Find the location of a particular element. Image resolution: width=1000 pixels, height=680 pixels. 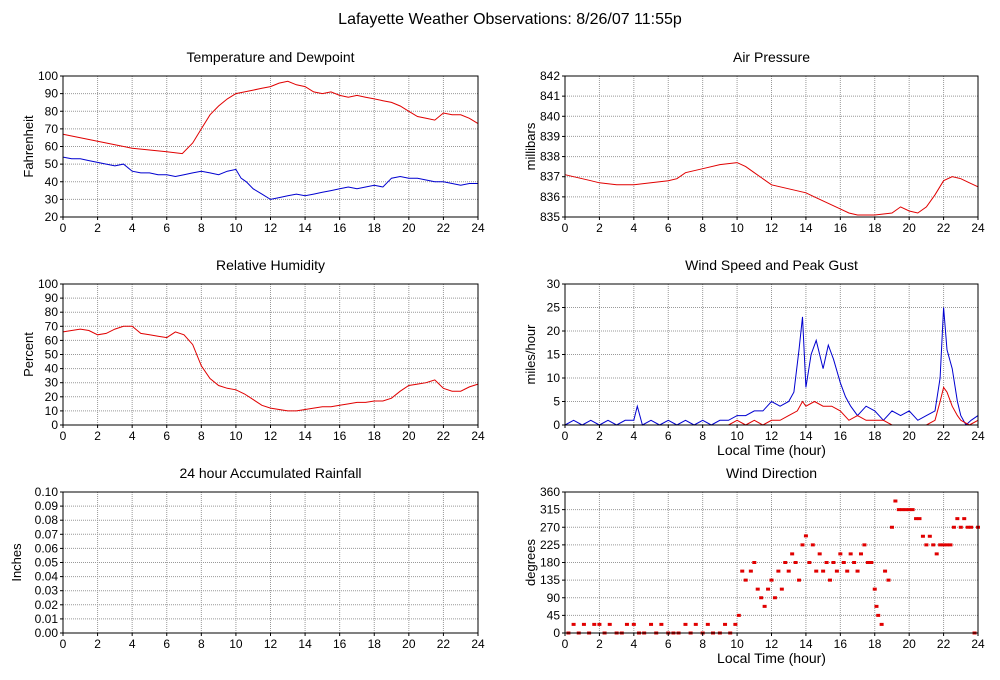

y-tick-label: 839 is located at coordinates (550, 136).